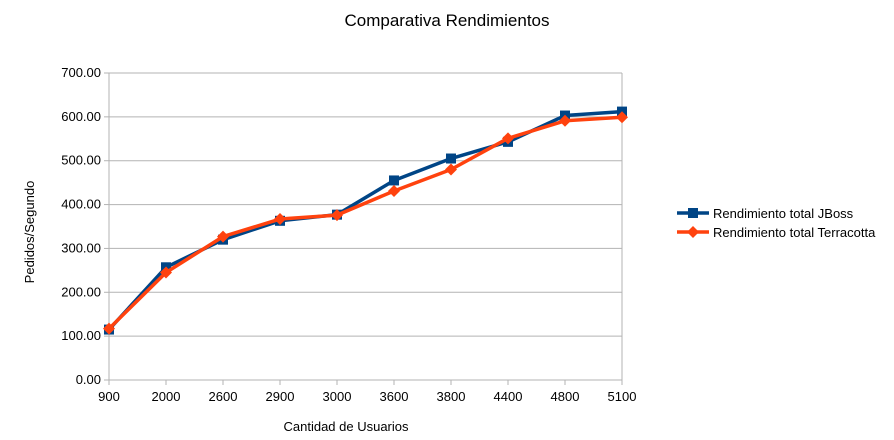 This screenshot has width=894, height=440. I want to click on x-tick-label: 900, so click(109, 396).